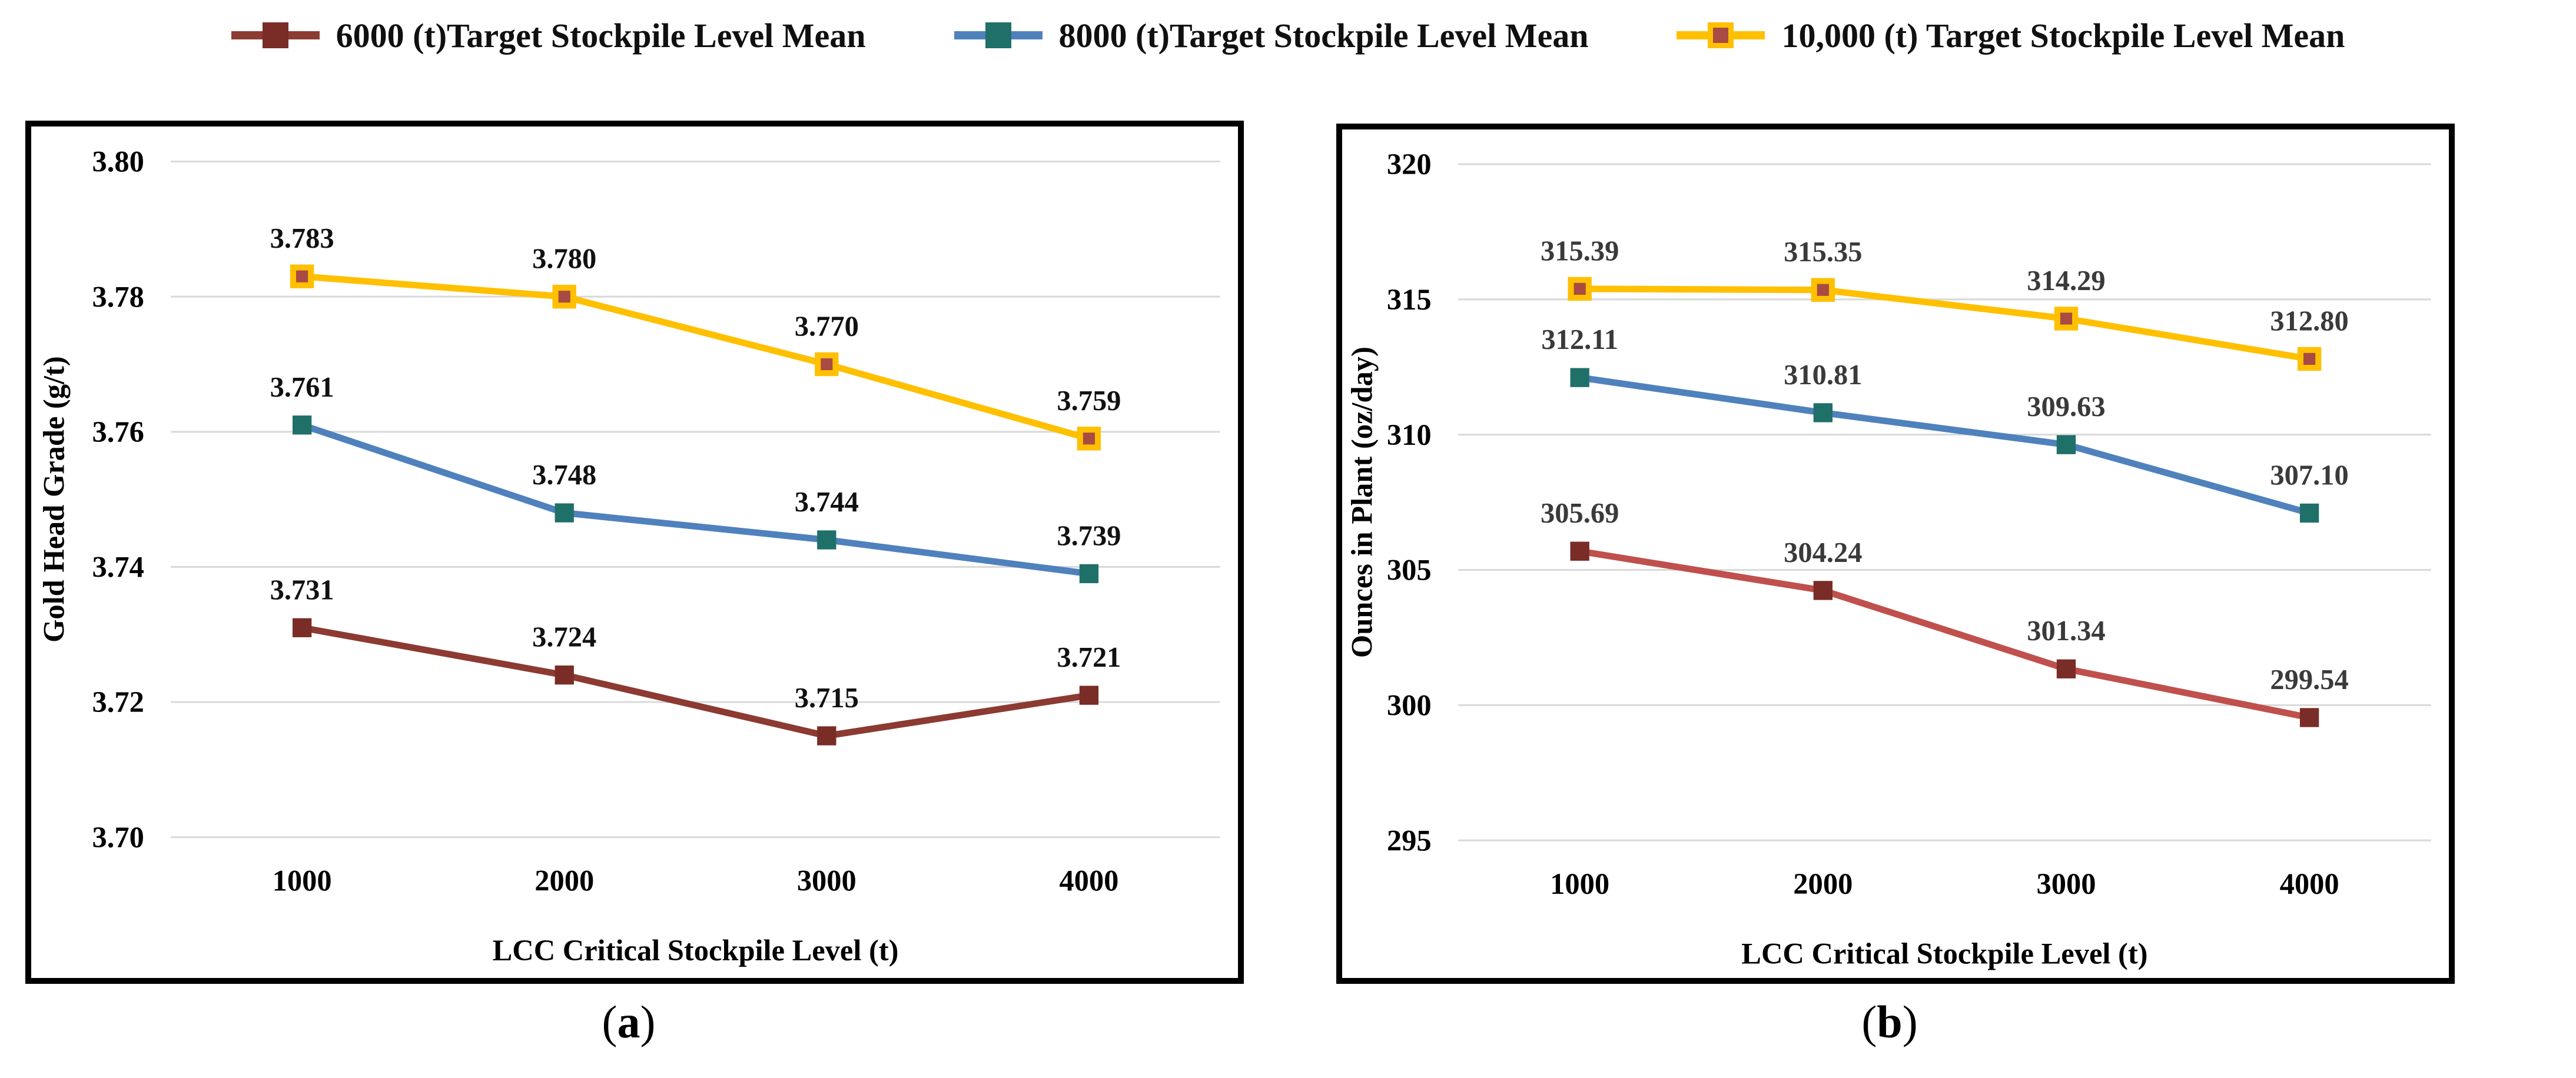 This screenshot has width=2576, height=1078. What do you see at coordinates (54, 499) in the screenshot?
I see `y-axis-title: Gold Head Grade (g/t)` at bounding box center [54, 499].